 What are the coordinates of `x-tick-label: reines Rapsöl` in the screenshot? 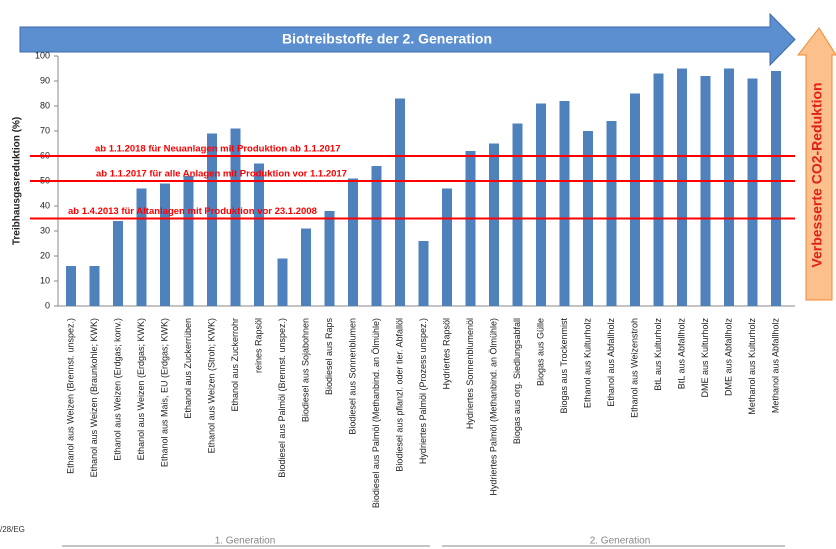 It's located at (258, 345).